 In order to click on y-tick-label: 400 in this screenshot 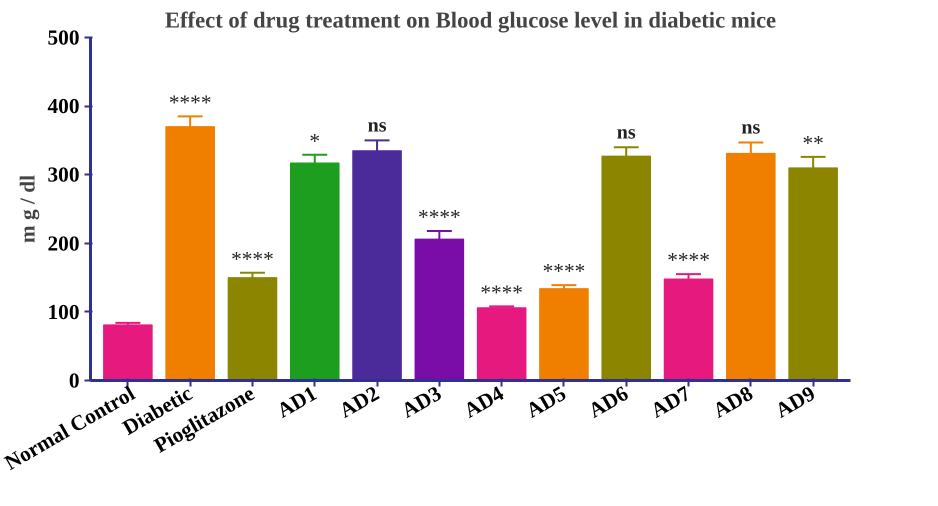, I will do `click(64, 106)`.